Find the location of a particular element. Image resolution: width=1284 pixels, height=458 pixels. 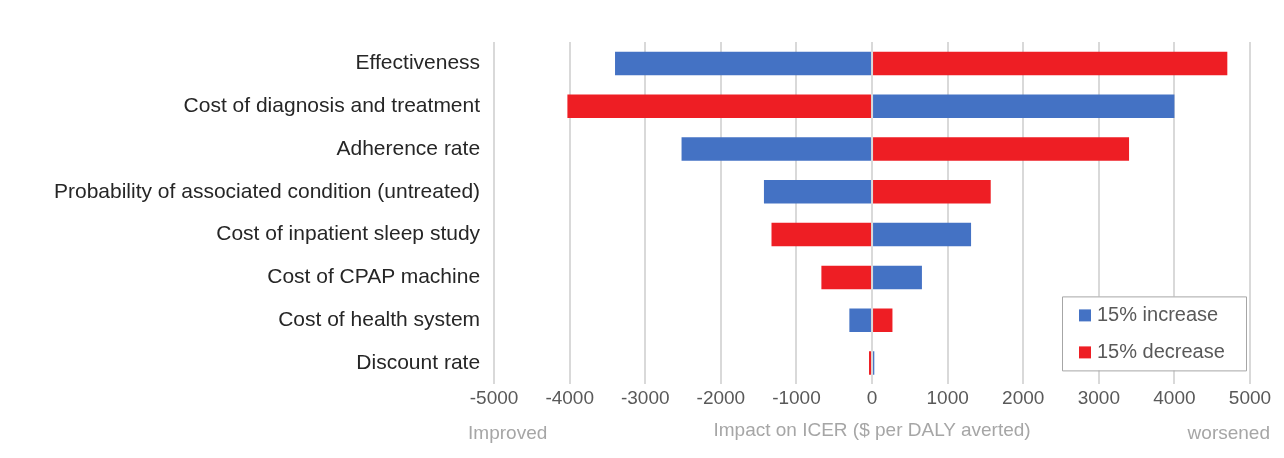

x-tick-label: -5000 is located at coordinates (494, 398).